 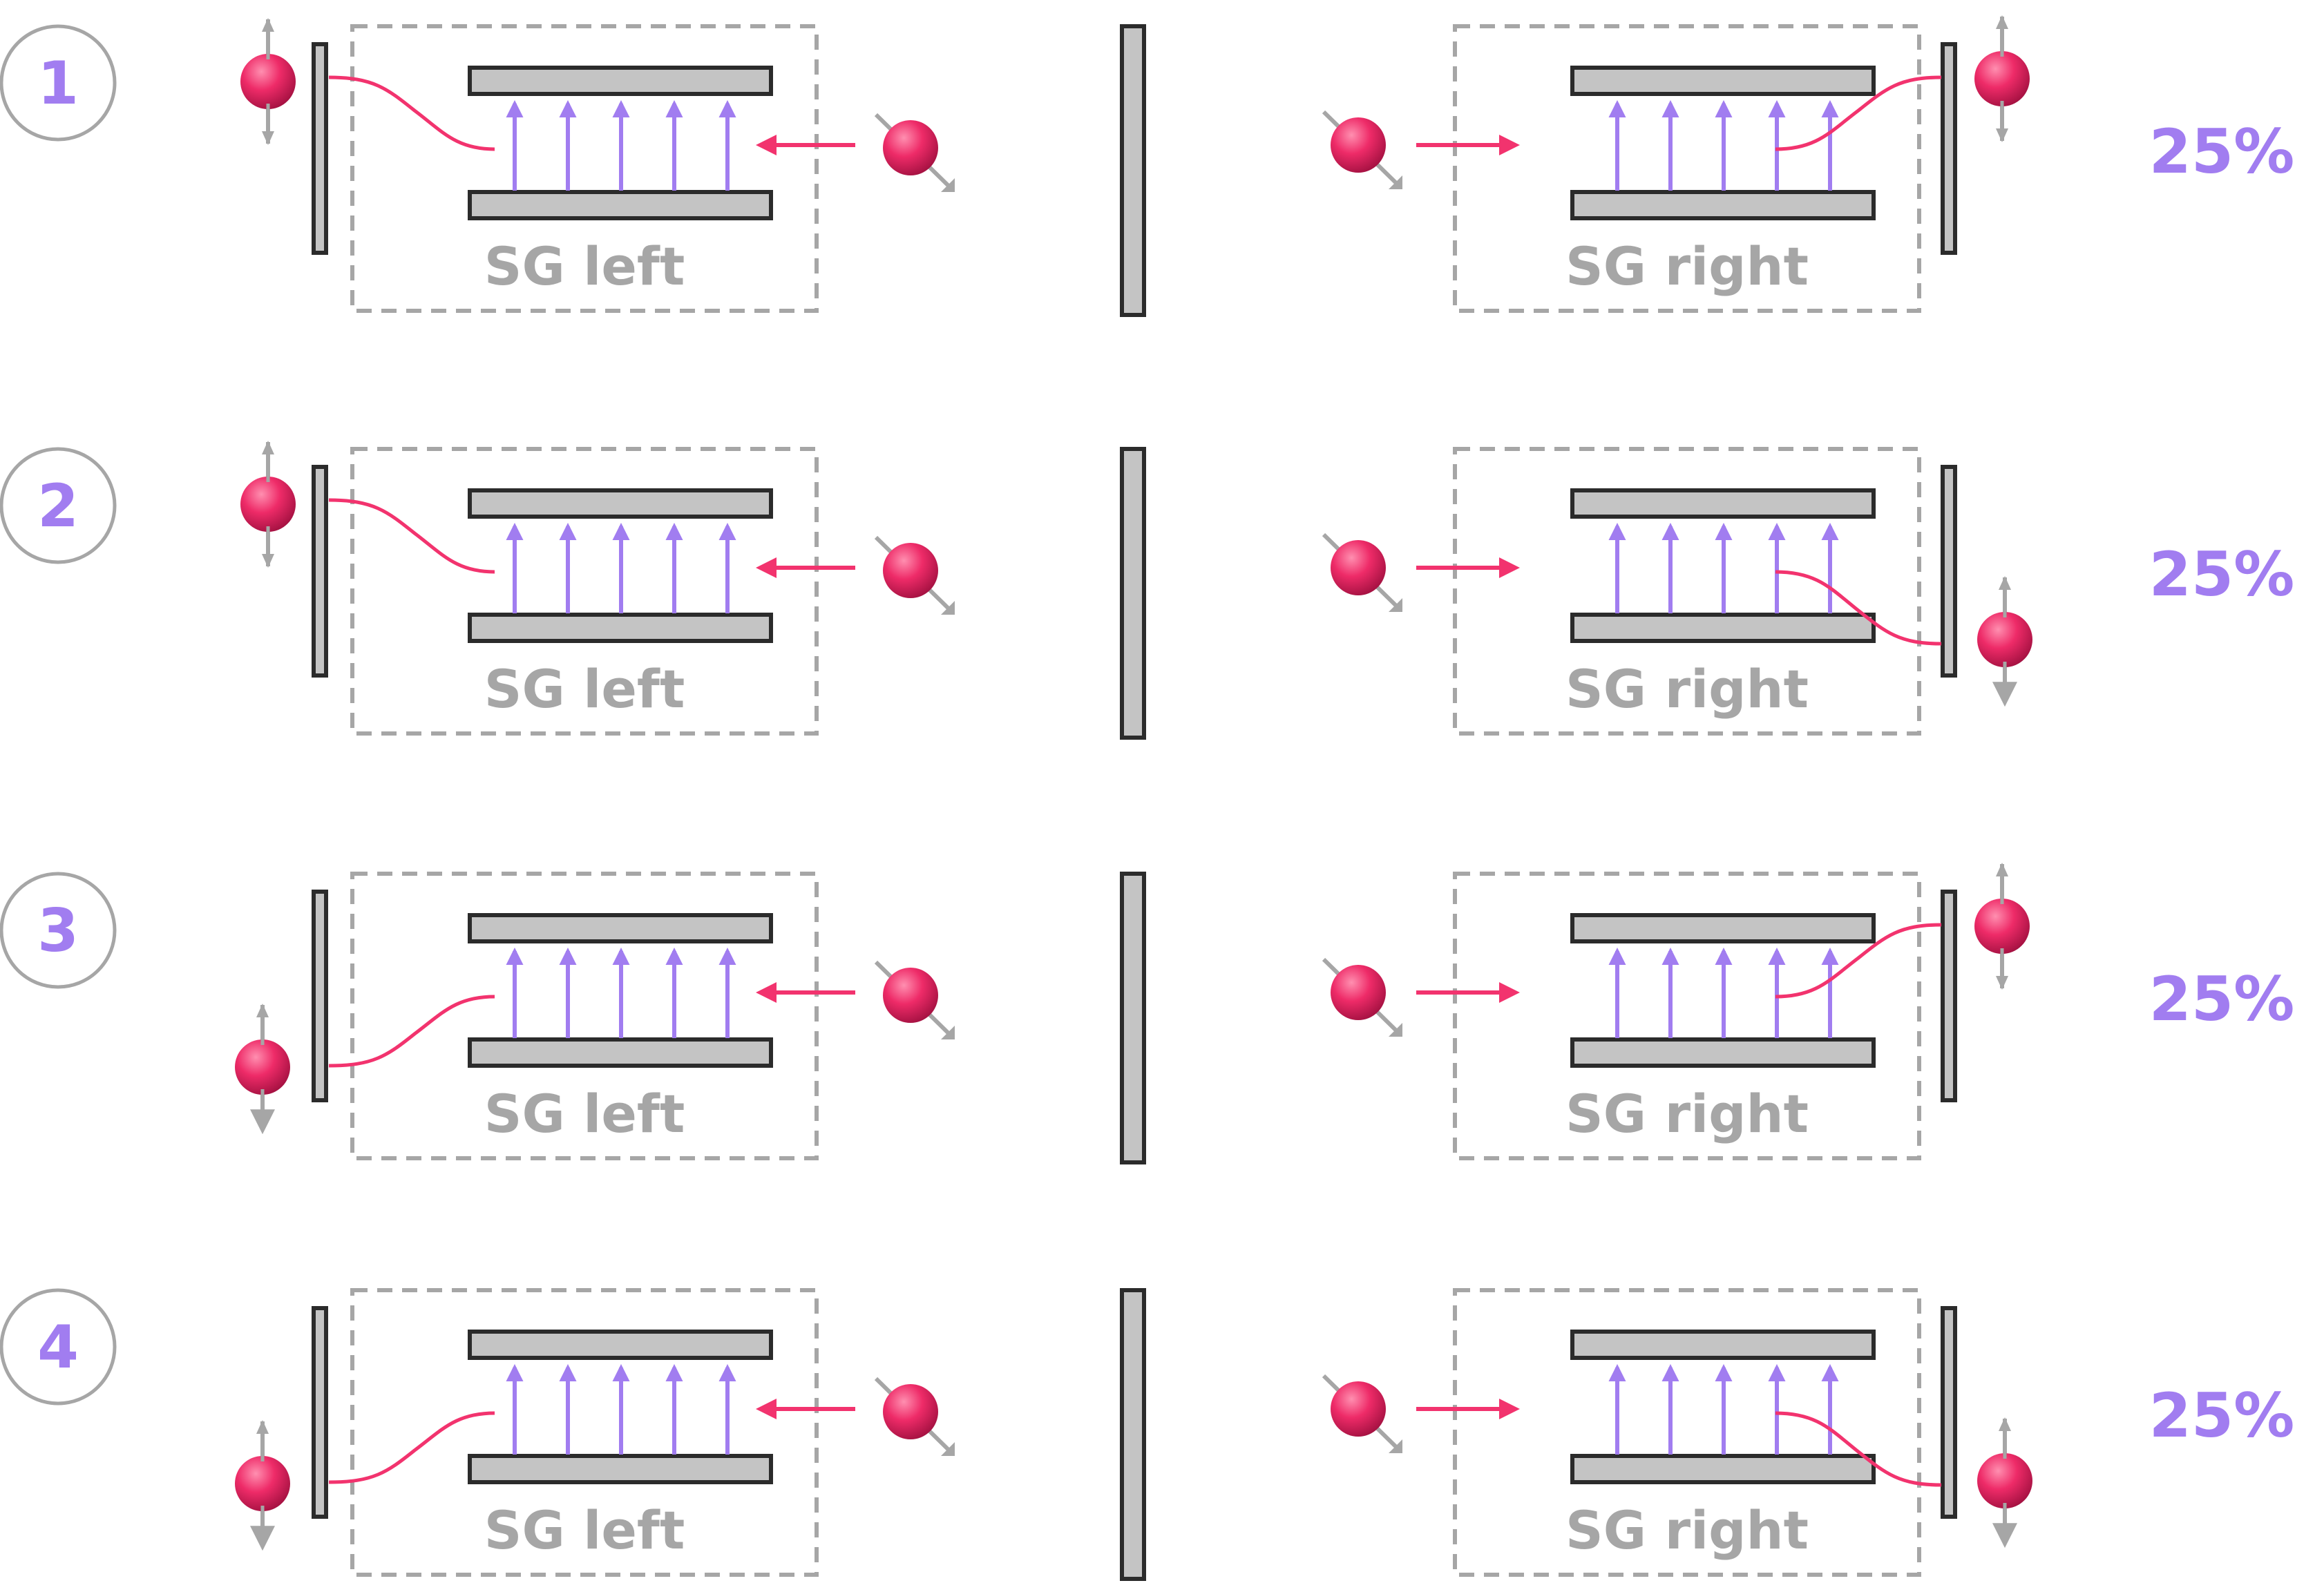 I want to click on row-number: 2, so click(x=58, y=506).